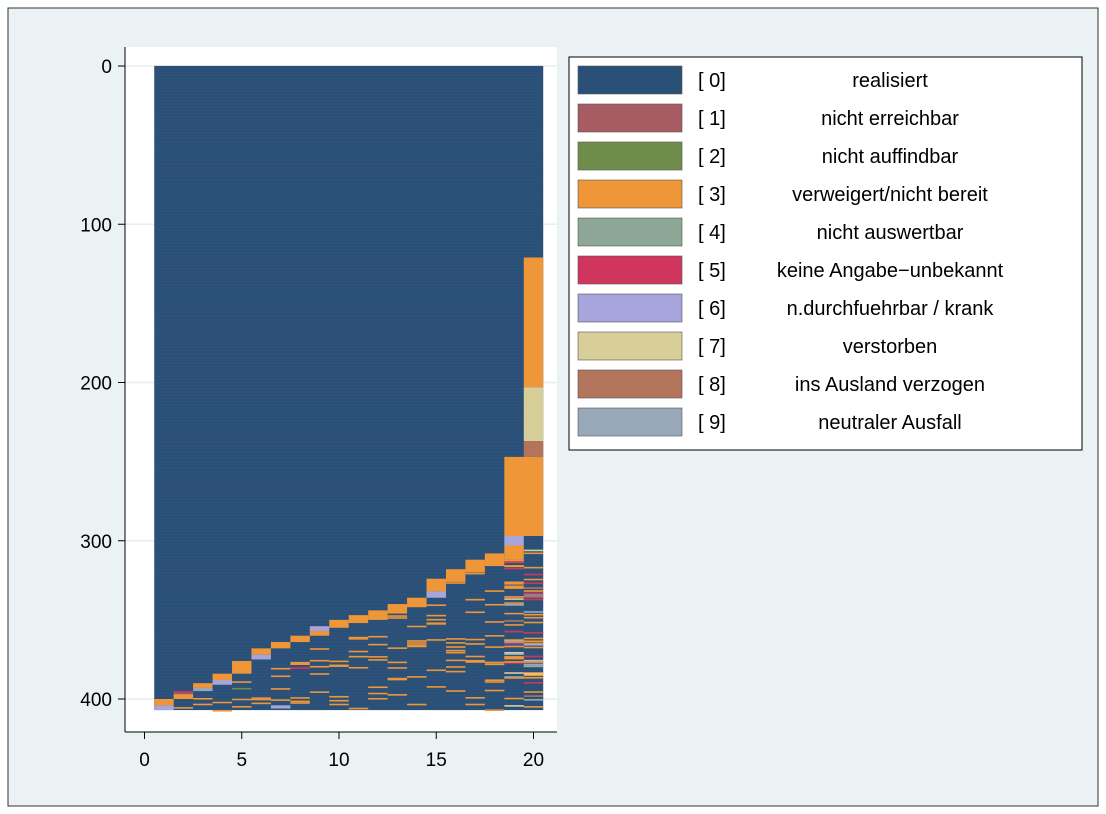 The image size is (1106, 814). I want to click on legend-label: verweigert/nicht bereit, so click(890, 195).